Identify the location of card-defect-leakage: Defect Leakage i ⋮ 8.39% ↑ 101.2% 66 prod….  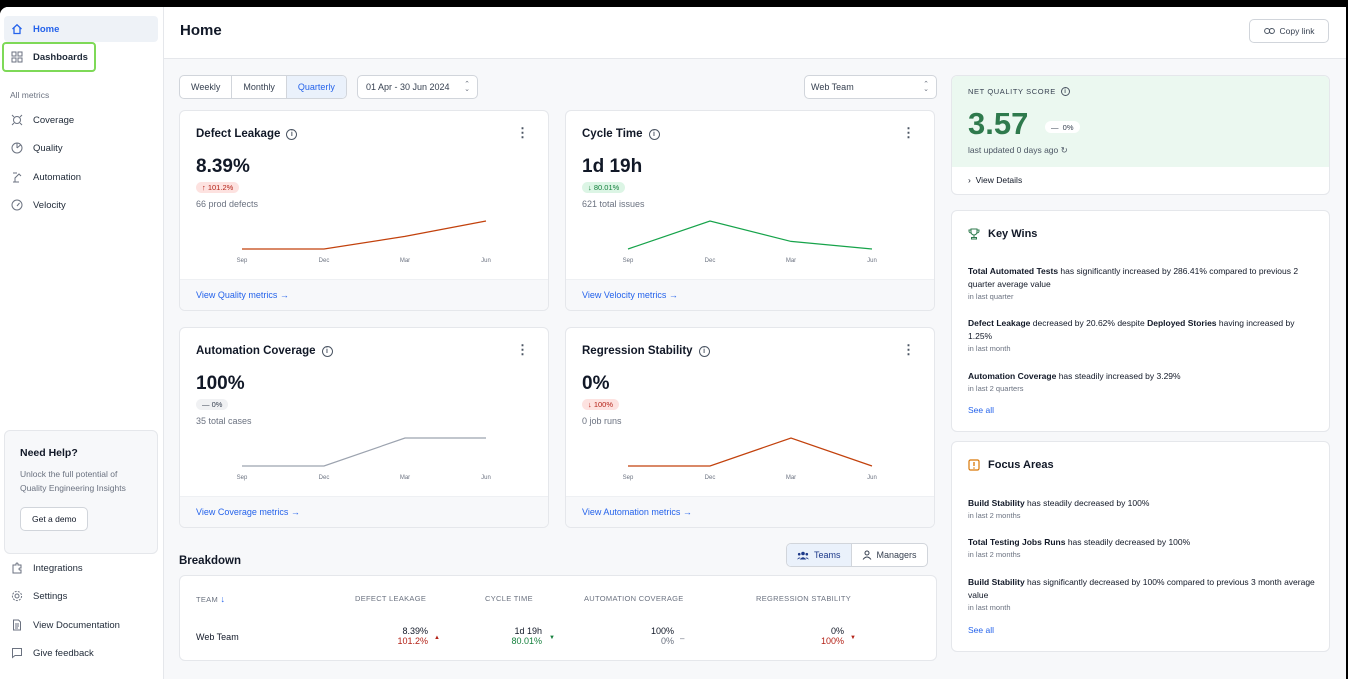
(364, 210).